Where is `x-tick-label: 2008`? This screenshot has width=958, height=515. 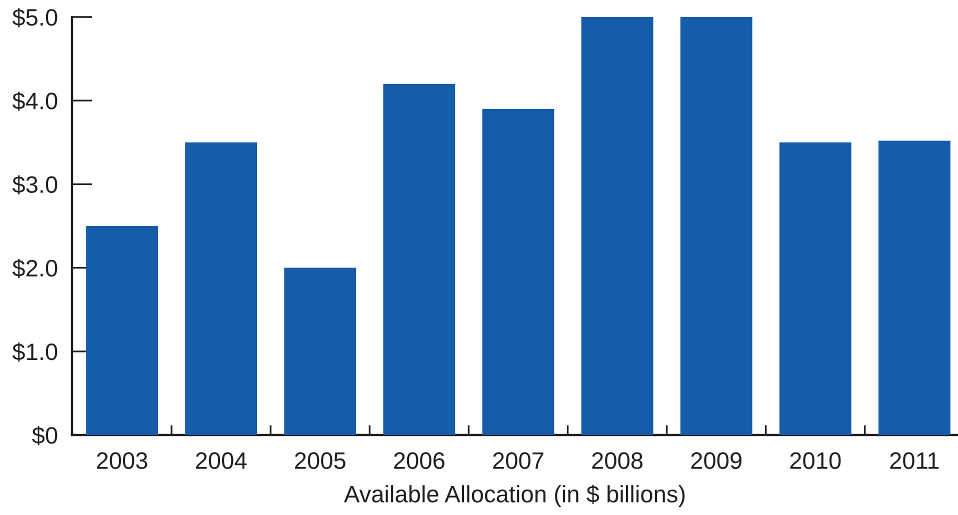
x-tick-label: 2008 is located at coordinates (617, 461).